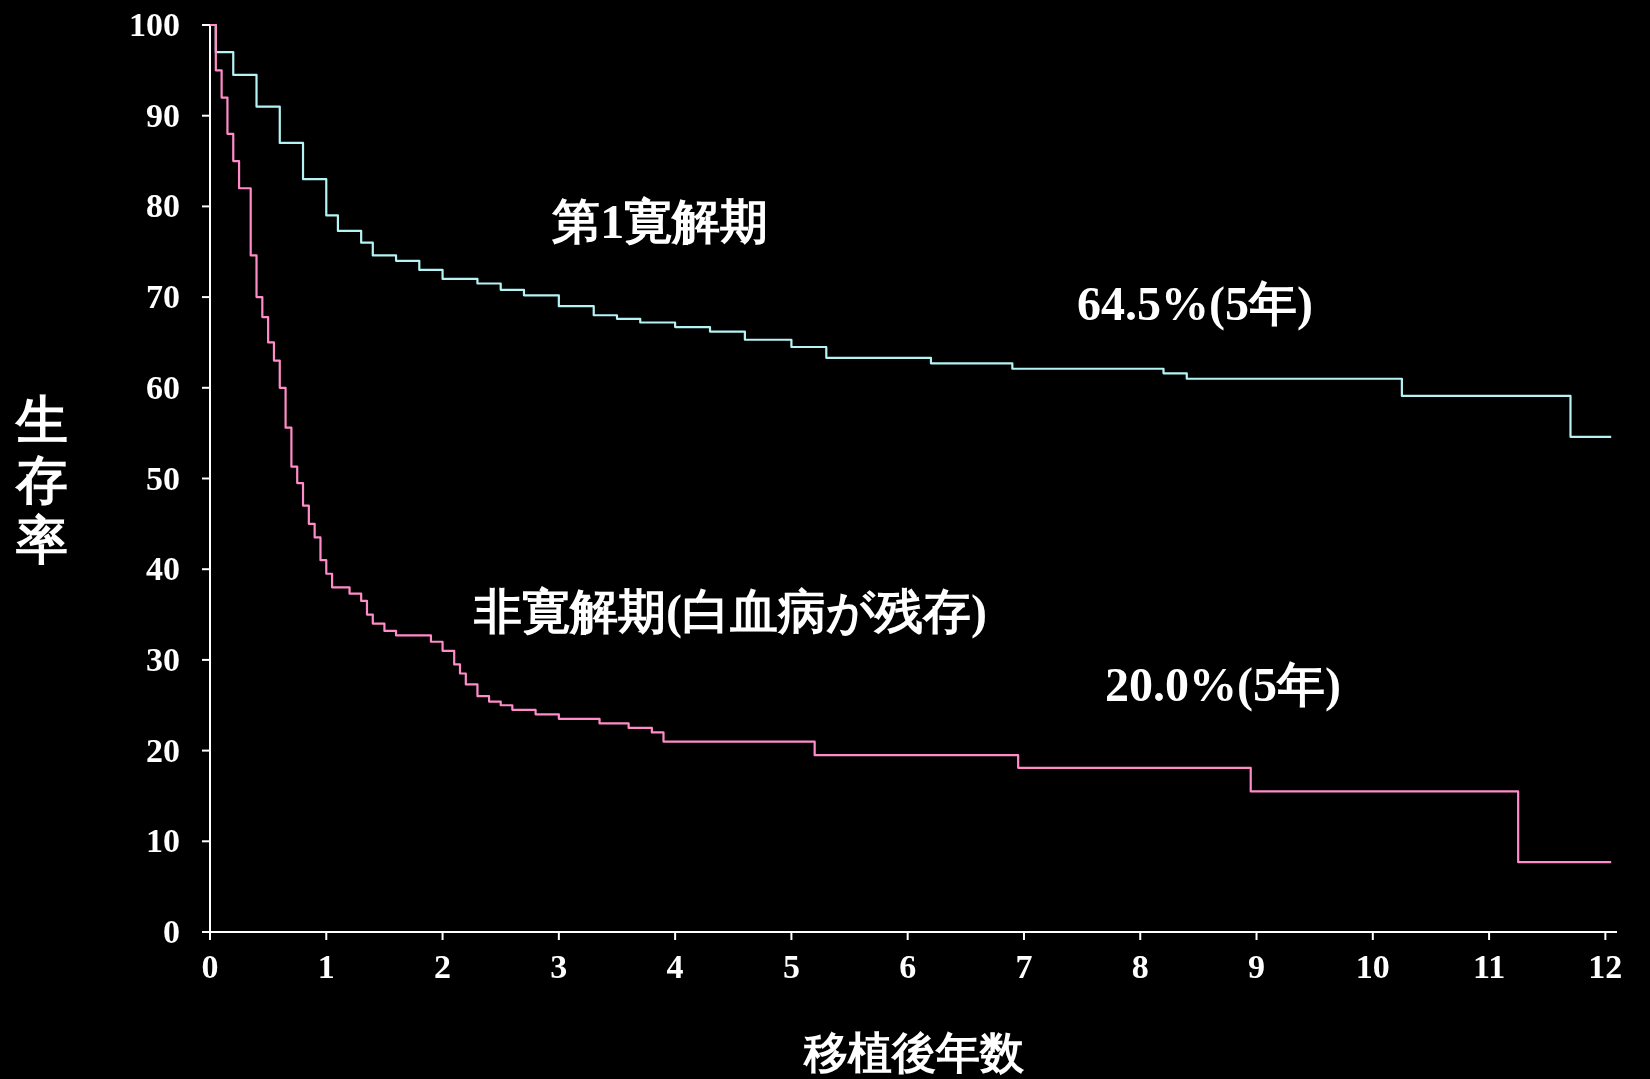 The image size is (1650, 1079). I want to click on x-tick-label: 4, so click(675, 966).